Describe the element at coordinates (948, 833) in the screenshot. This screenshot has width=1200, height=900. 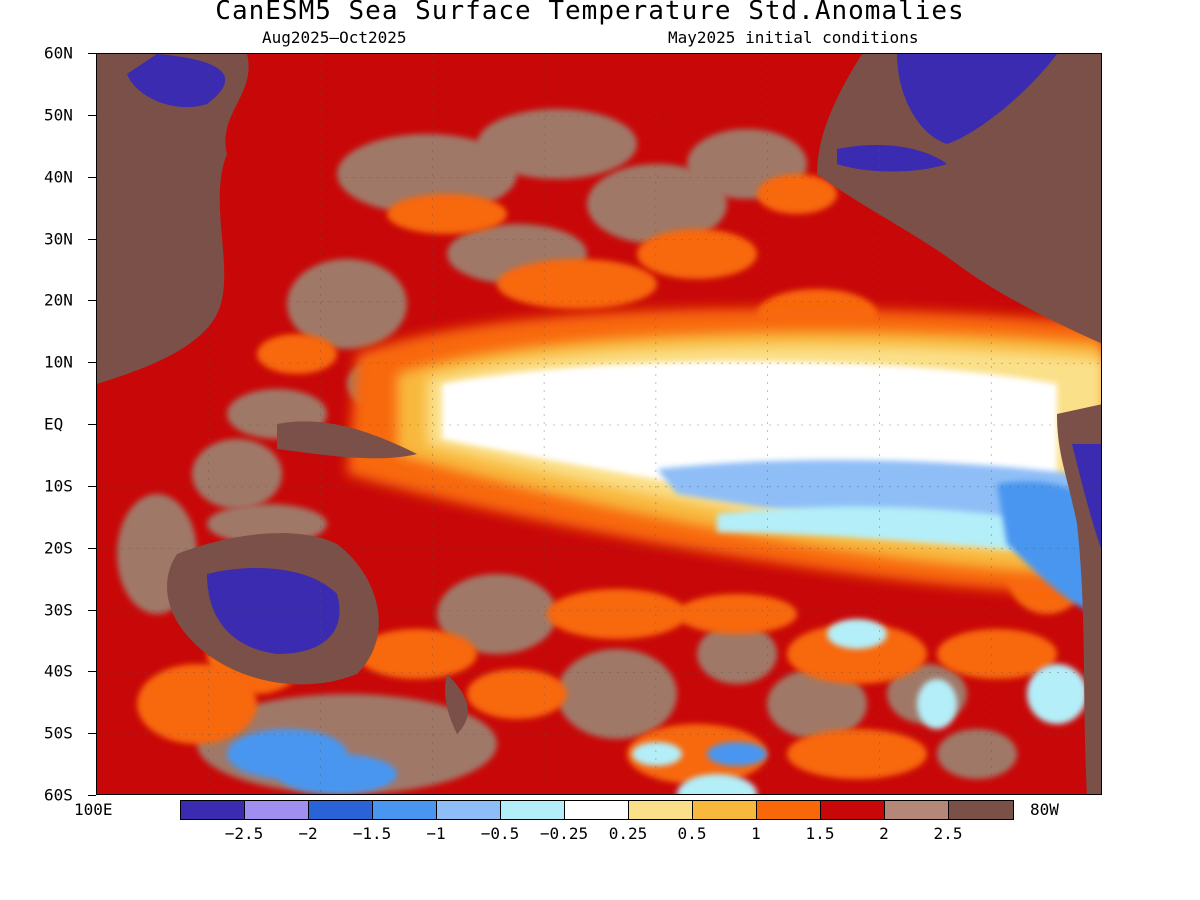
I see `colorbar-tick-label: 2.5` at that location.